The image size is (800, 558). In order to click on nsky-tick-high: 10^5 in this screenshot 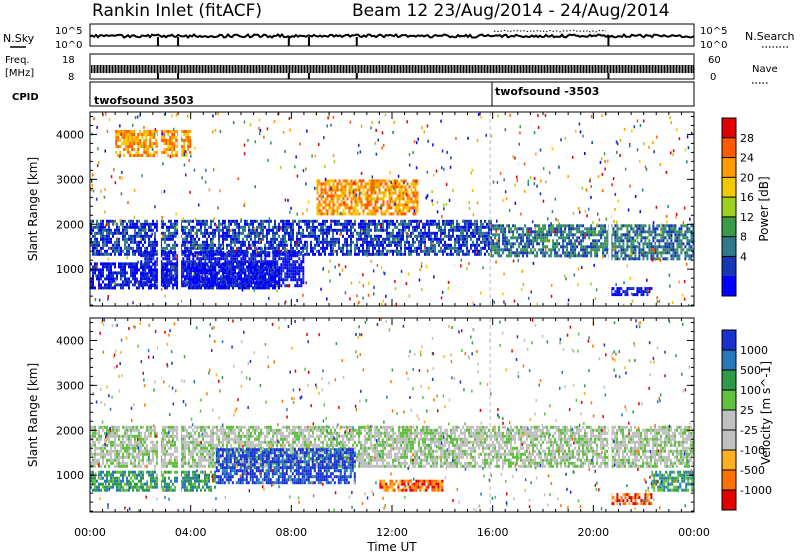, I will do `click(68, 31)`.